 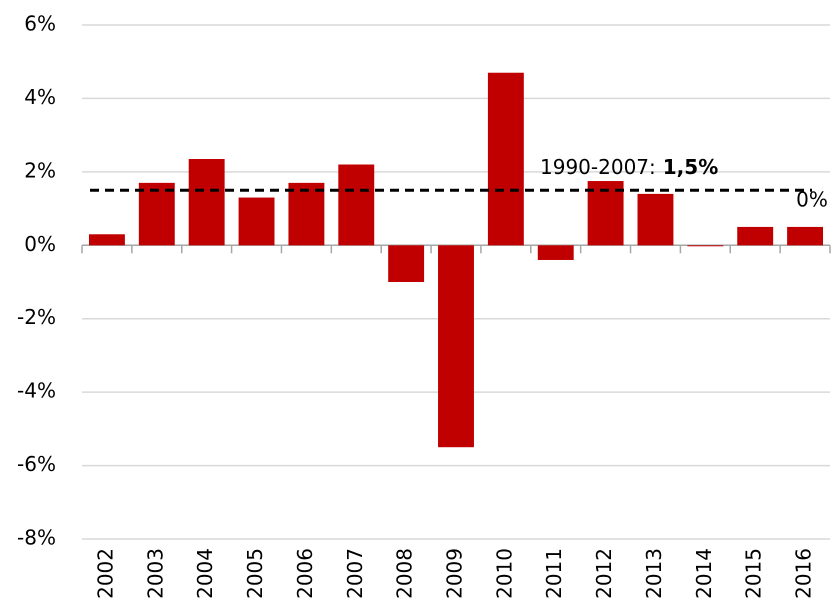 I want to click on y-tick-label: -8%, so click(x=36, y=538).